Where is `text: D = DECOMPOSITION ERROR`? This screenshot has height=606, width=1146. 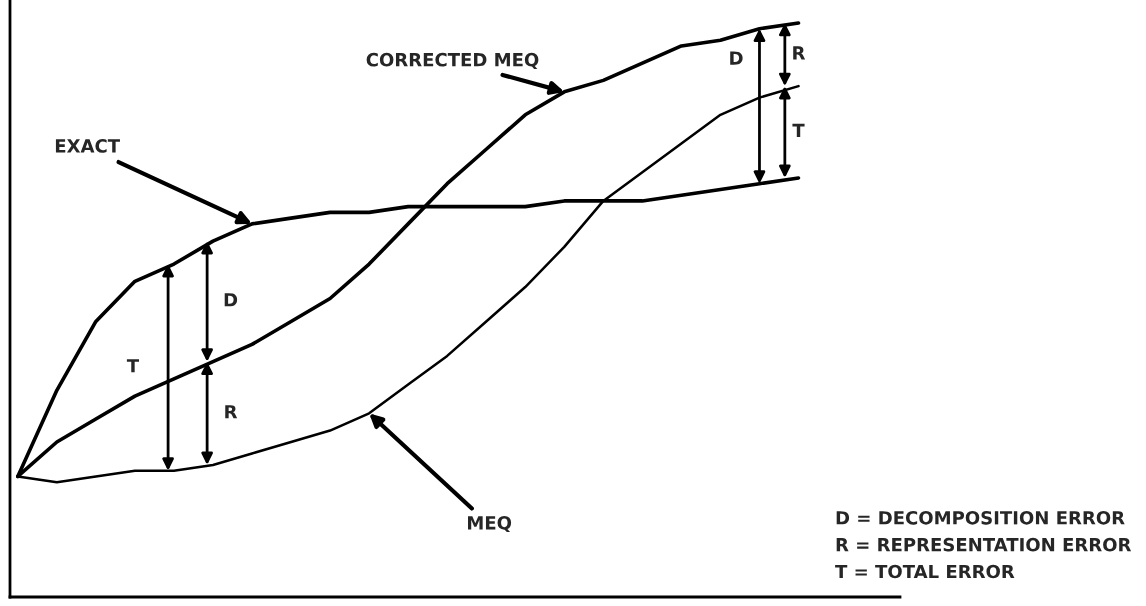
text: D = DECOMPOSITION ERROR is located at coordinates (980, 517).